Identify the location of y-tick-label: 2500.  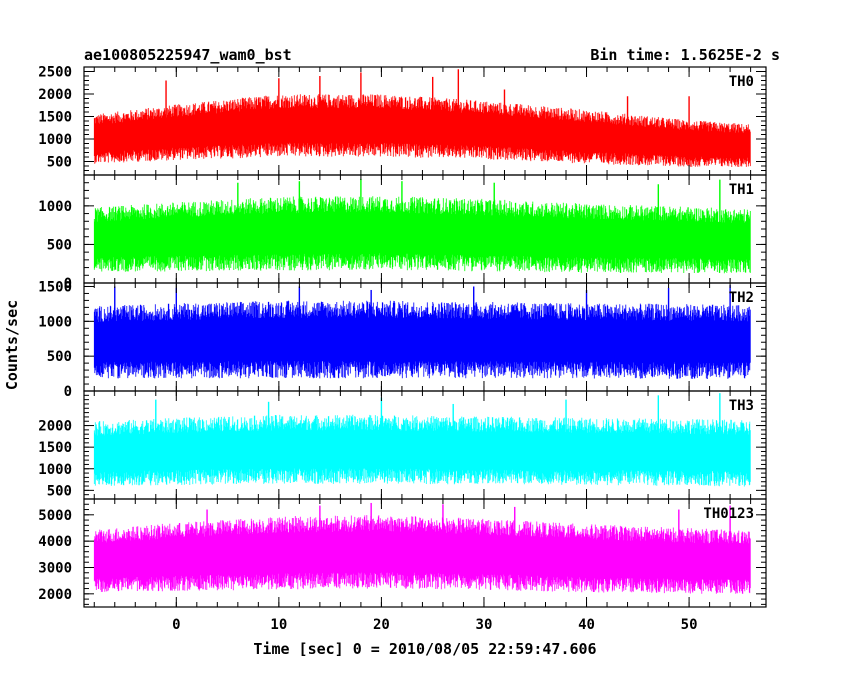
(55, 73).